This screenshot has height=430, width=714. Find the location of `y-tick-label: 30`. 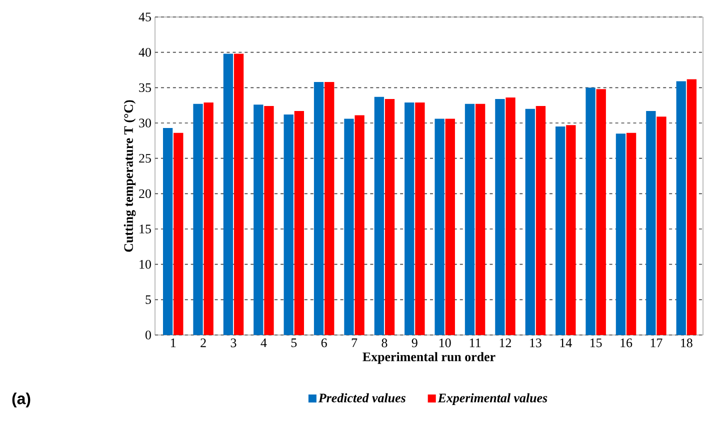

y-tick-label: 30 is located at coordinates (145, 123).